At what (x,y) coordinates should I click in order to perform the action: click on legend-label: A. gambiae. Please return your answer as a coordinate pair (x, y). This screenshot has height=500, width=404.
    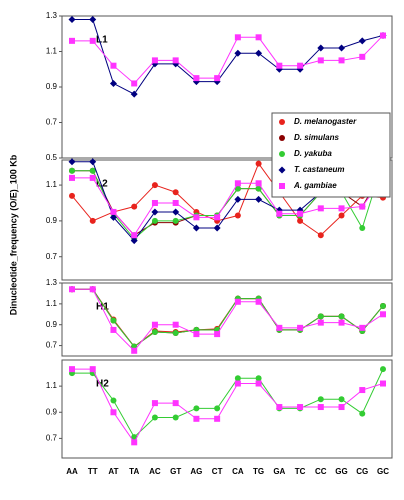
    Looking at the image, I should click on (315, 185).